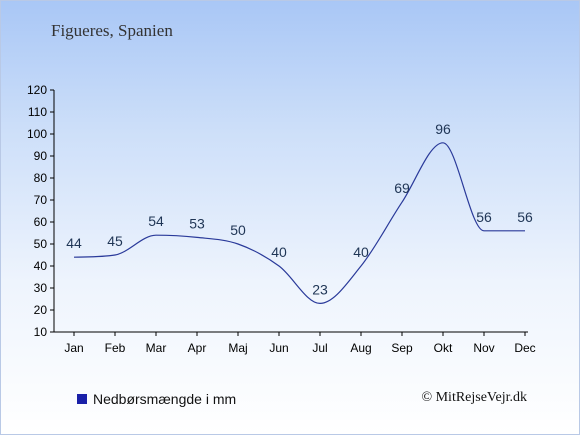 Image resolution: width=580 pixels, height=435 pixels. What do you see at coordinates (237, 348) in the screenshot?
I see `x-tick-label: Maj` at bounding box center [237, 348].